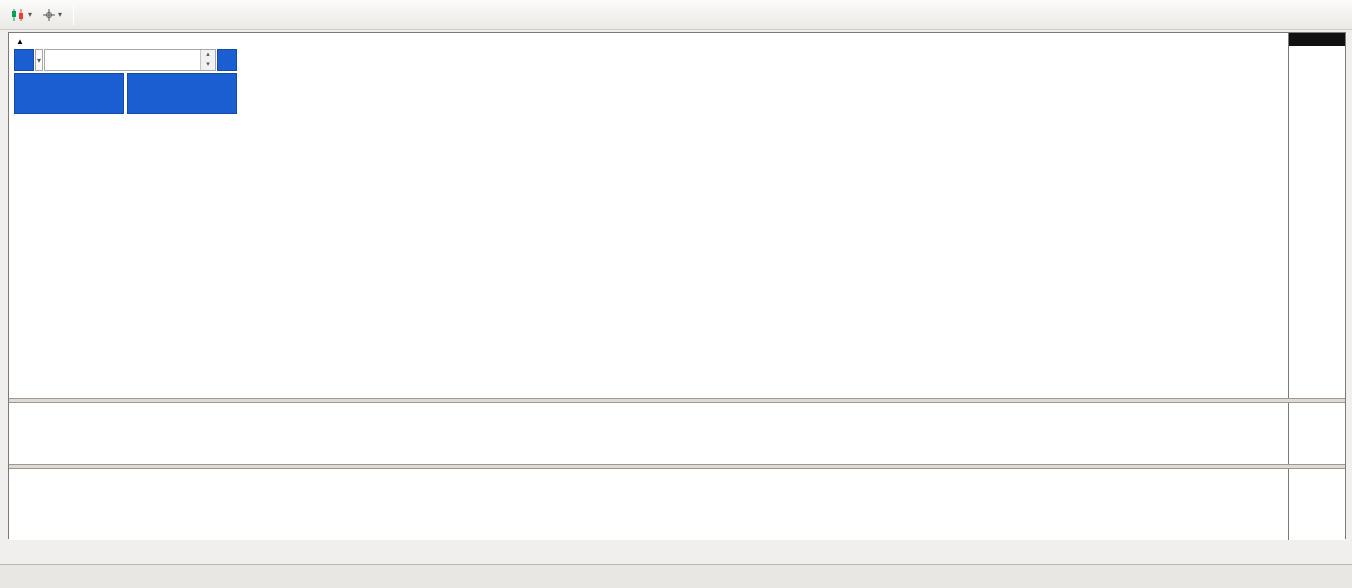 This screenshot has height=588, width=1352. Describe the element at coordinates (207, 55) in the screenshot. I see `spinner-up-icon: ▴` at that location.